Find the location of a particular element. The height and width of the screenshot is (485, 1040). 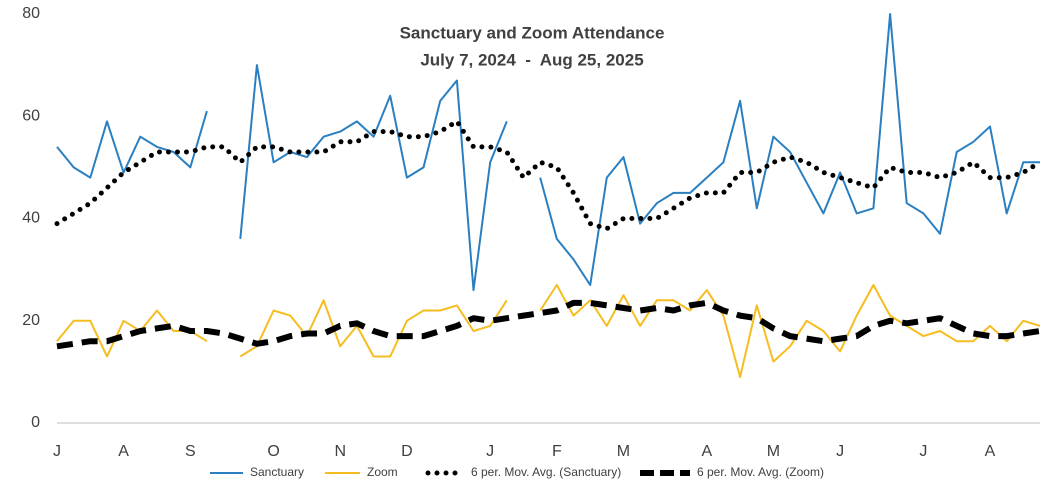

y-tick-label: 60 is located at coordinates (31, 115).